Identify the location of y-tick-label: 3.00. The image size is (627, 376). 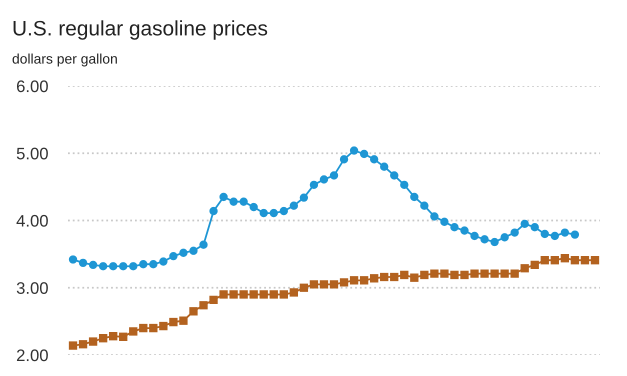
(32, 288).